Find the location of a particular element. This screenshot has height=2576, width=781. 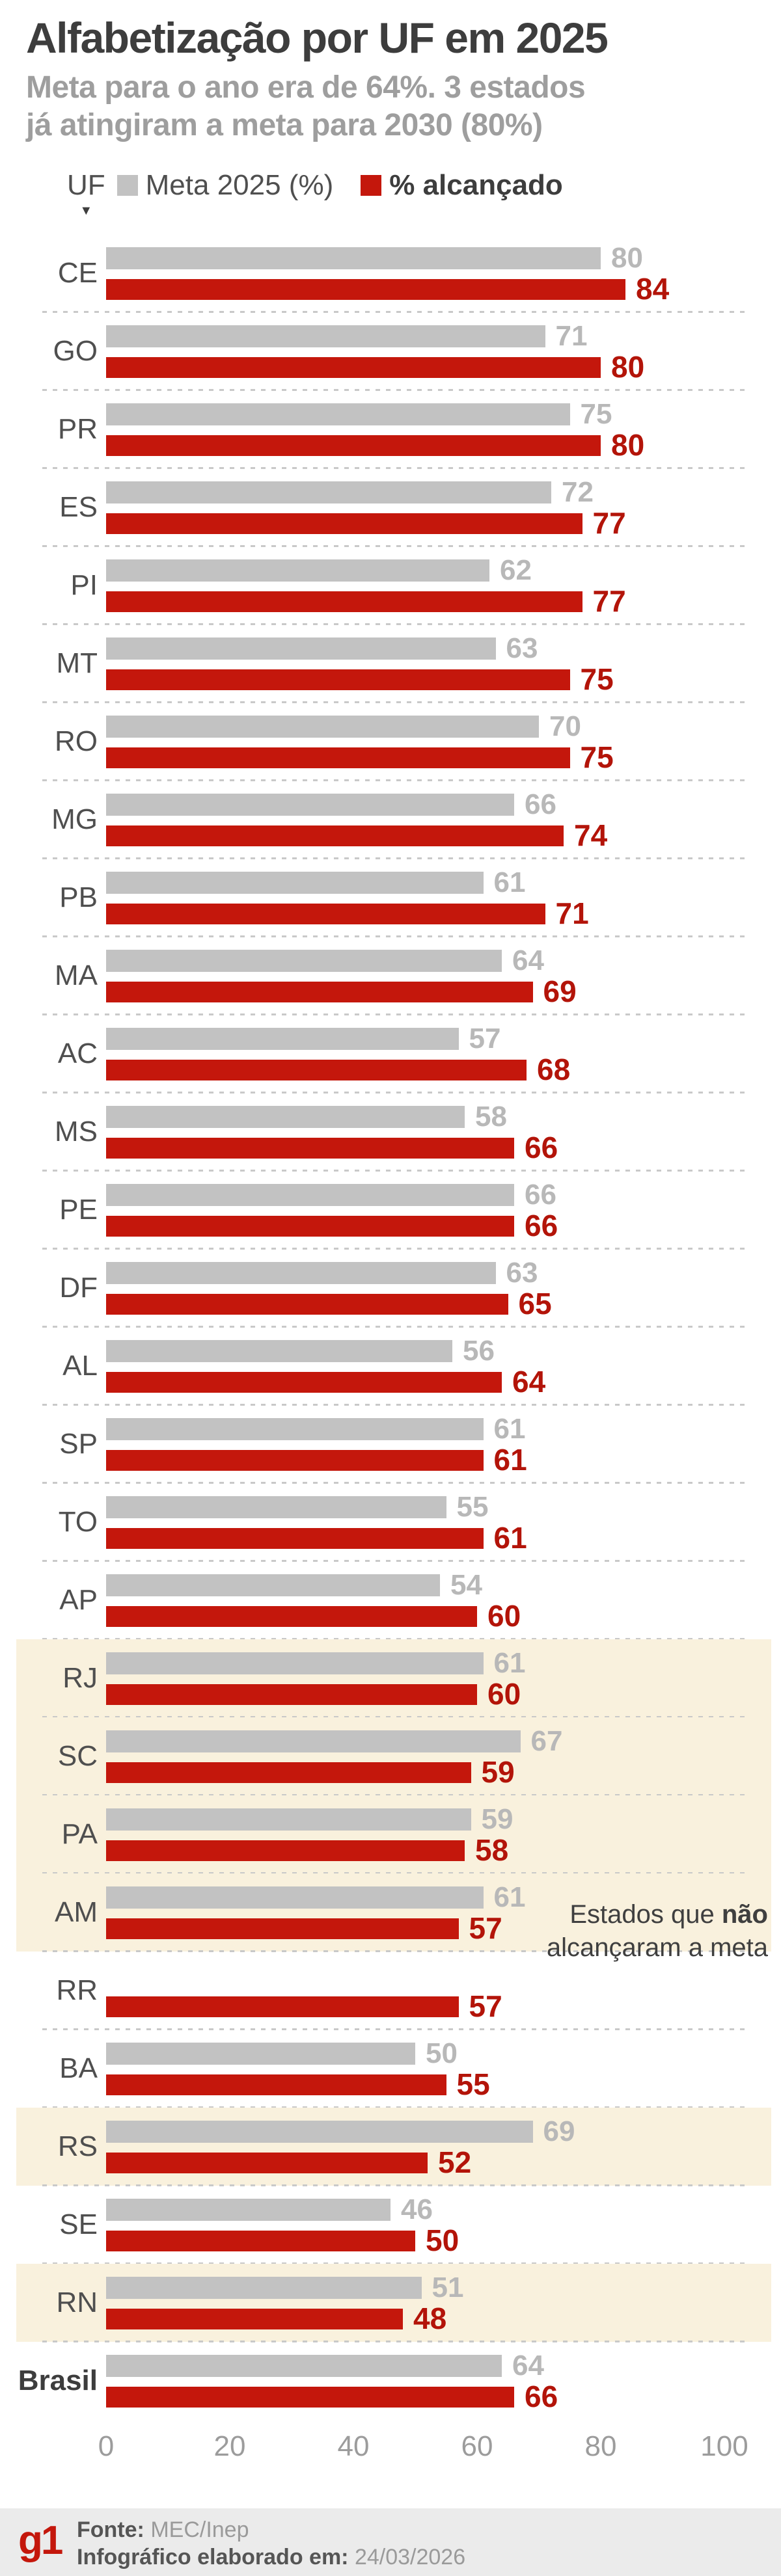

chart-row-MT: MT 63 75 is located at coordinates (390, 663).